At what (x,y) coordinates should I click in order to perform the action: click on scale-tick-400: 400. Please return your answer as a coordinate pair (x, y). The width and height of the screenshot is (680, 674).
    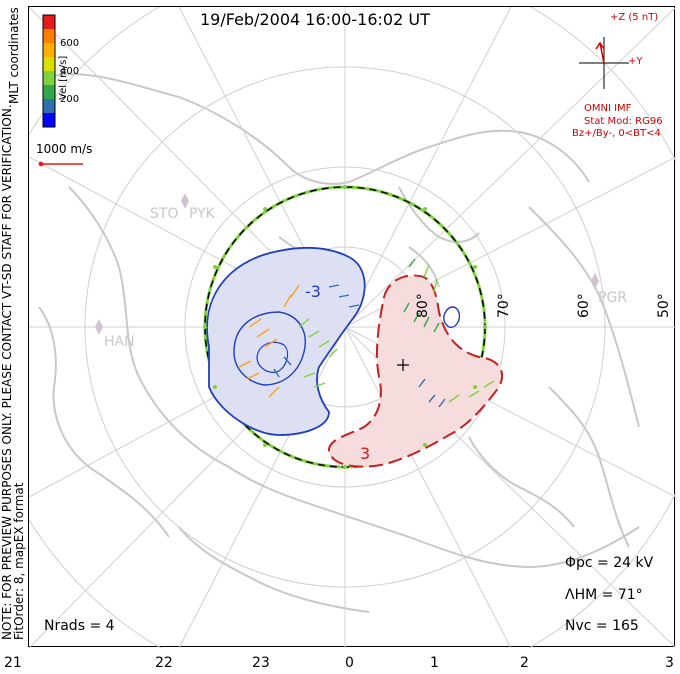
    Looking at the image, I should click on (70, 71).